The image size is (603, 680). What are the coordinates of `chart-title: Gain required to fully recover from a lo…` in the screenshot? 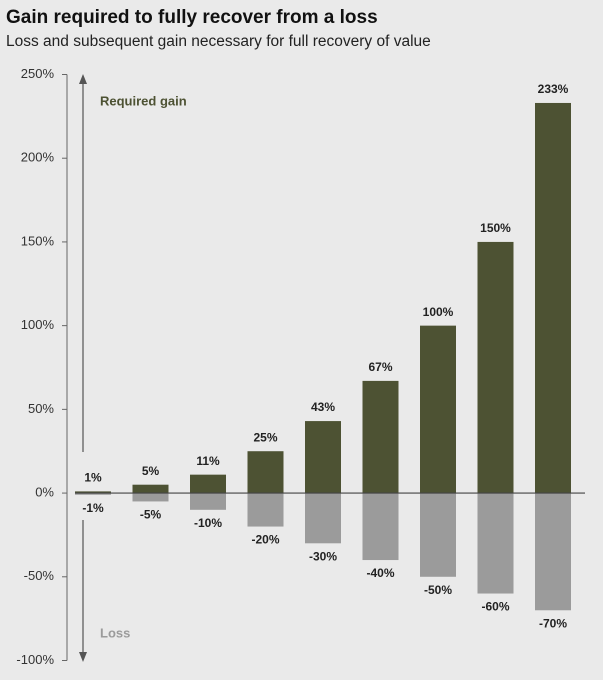 It's located at (192, 17).